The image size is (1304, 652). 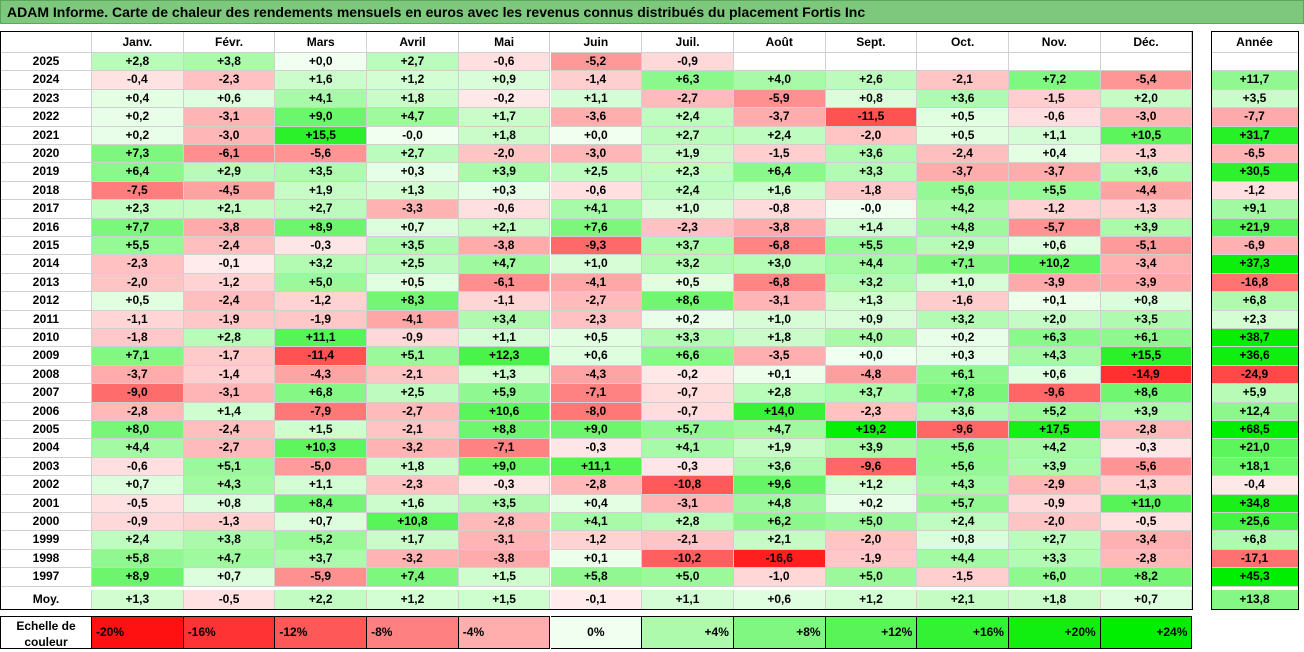 I want to click on legend-swatch: 0%, so click(x=596, y=632).